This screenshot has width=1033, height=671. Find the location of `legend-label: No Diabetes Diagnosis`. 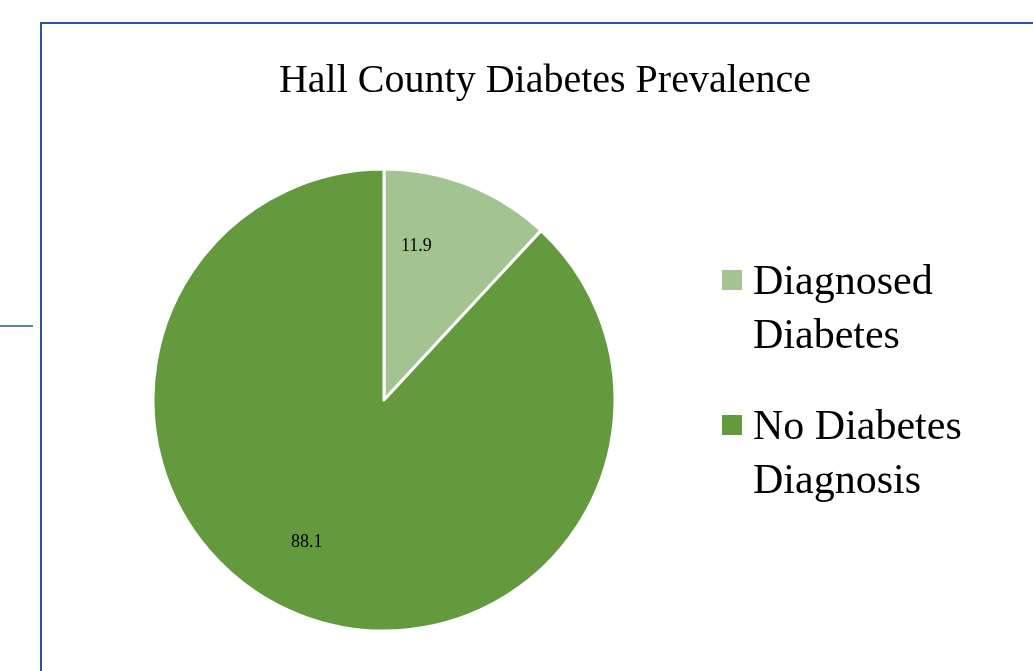

legend-label: No Diabetes Diagnosis is located at coordinates (857, 452).